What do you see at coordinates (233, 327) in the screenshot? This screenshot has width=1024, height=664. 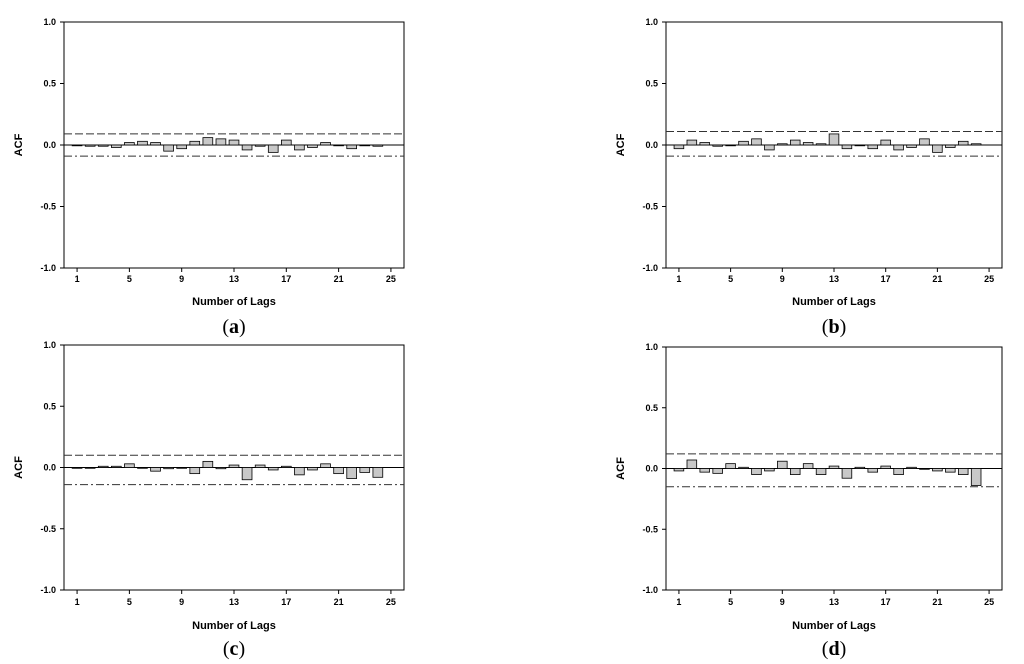 I see `panel-caption: (a)` at bounding box center [233, 327].